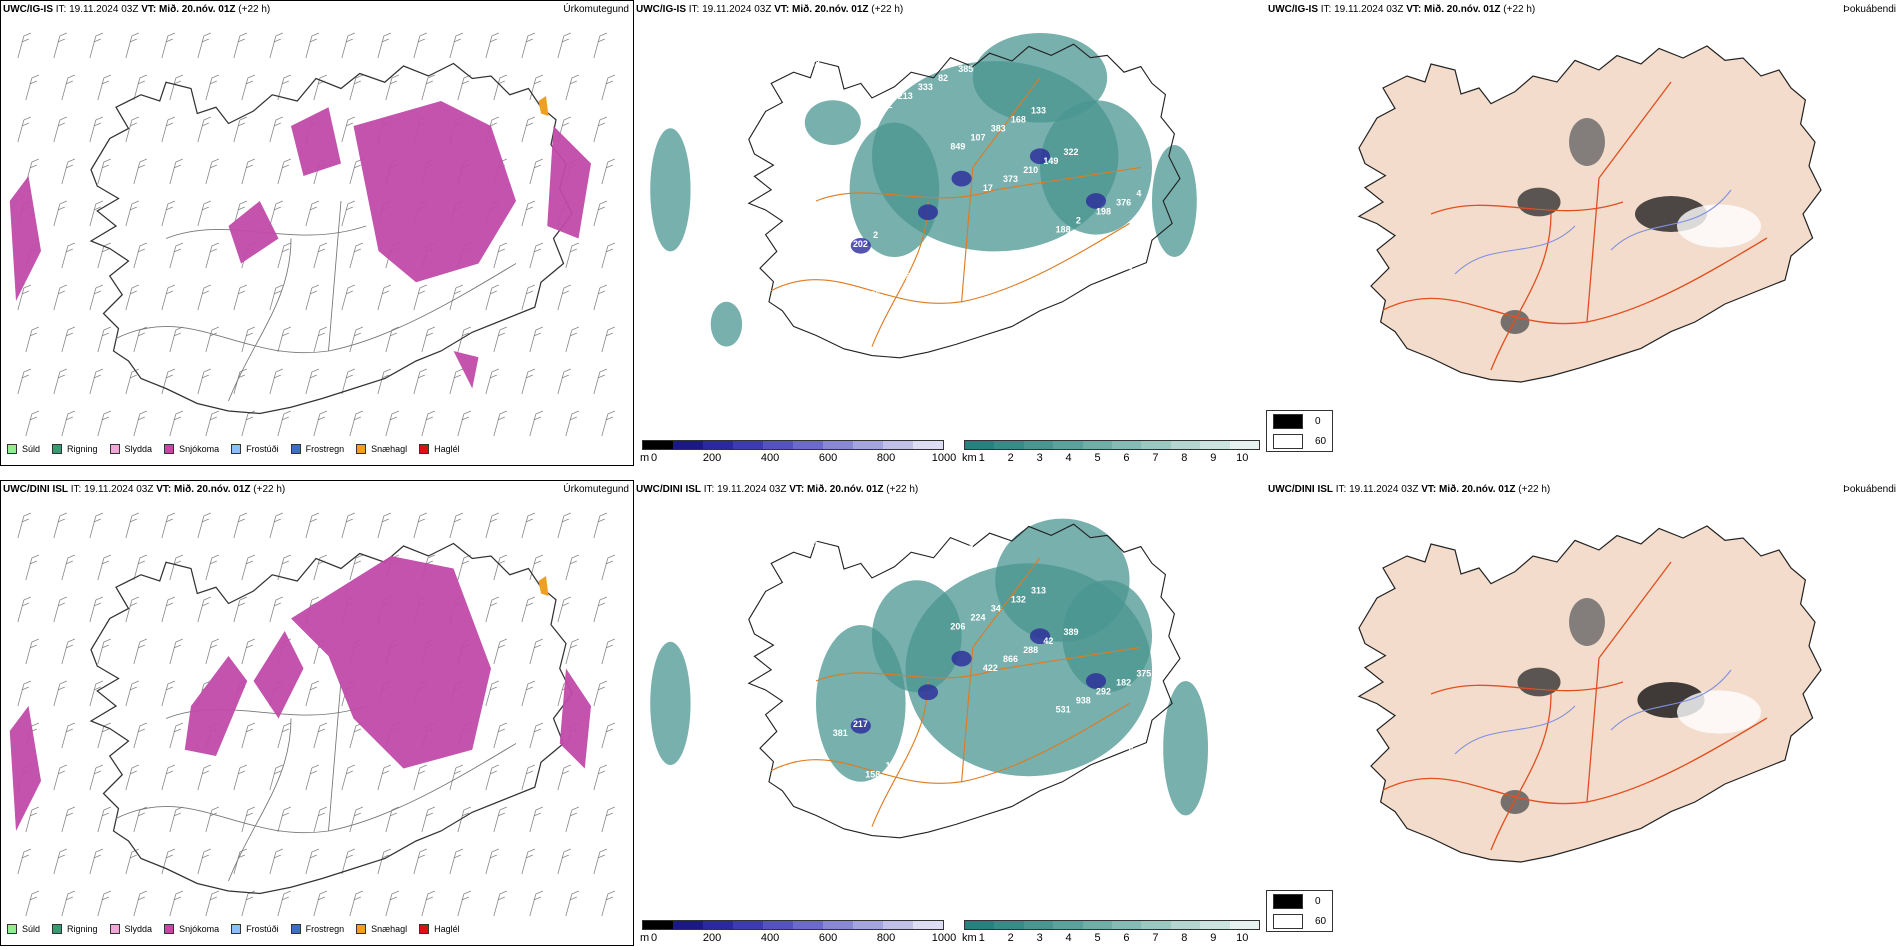 This screenshot has width=1900, height=950. Describe the element at coordinates (1135, 751) in the screenshot. I see `cloud-base-label: 504` at that location.